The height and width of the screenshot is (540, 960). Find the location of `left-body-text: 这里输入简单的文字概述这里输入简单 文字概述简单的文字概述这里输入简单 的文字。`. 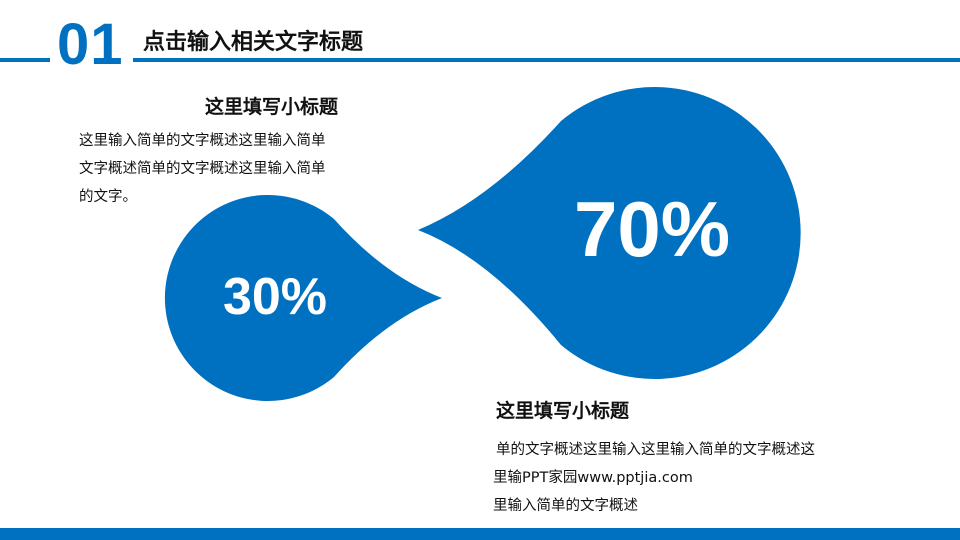

left-body-text: 这里输入简单的文字概述这里输入简单 文字概述简单的文字概述这里输入简单 的文字。 is located at coordinates (202, 169).